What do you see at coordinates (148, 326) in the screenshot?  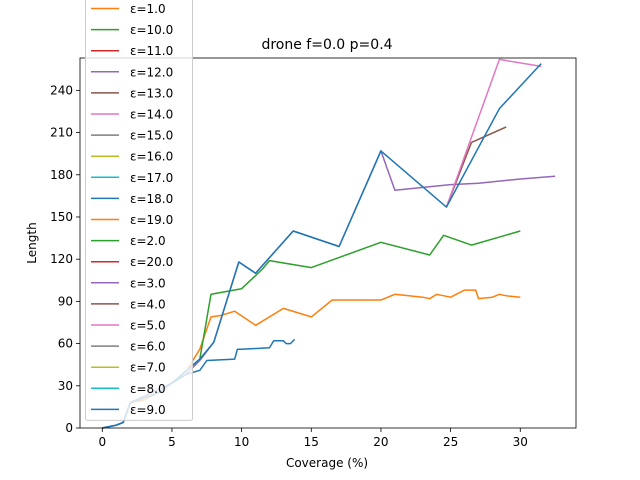 I see `legend-label-15: ε=5.0` at bounding box center [148, 326].